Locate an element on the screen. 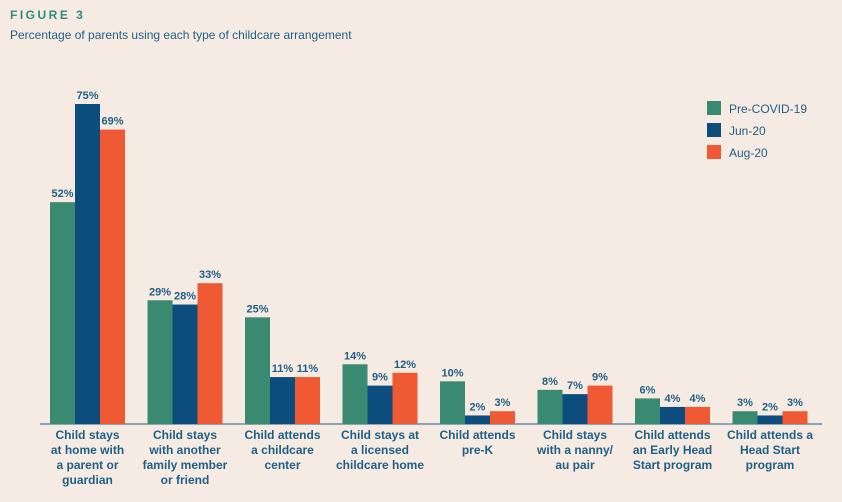 This screenshot has width=842, height=502. data-label: 8% is located at coordinates (550, 382).